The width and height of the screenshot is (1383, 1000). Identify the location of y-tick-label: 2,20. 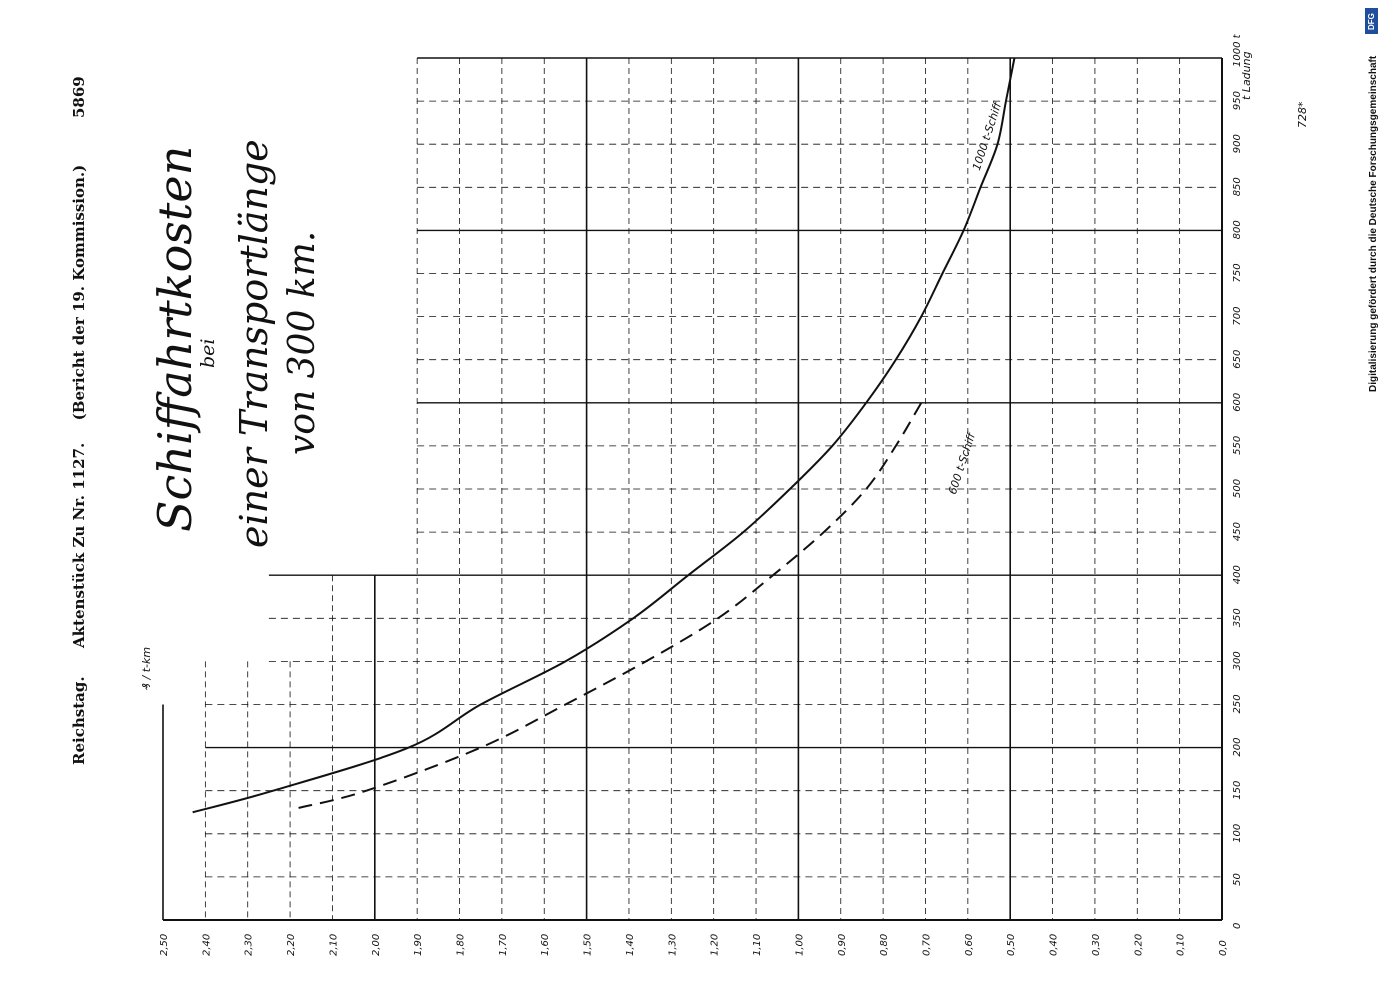
(291, 945).